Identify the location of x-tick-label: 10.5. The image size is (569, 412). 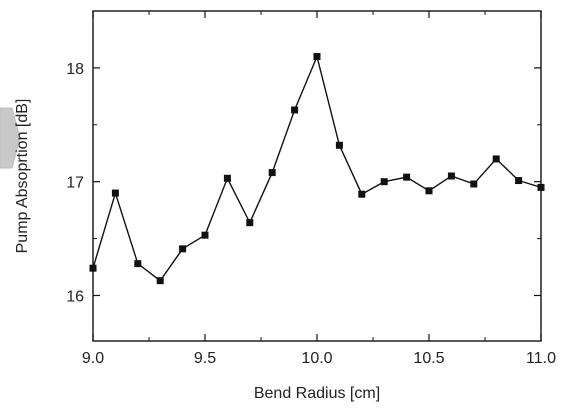
(428, 358).